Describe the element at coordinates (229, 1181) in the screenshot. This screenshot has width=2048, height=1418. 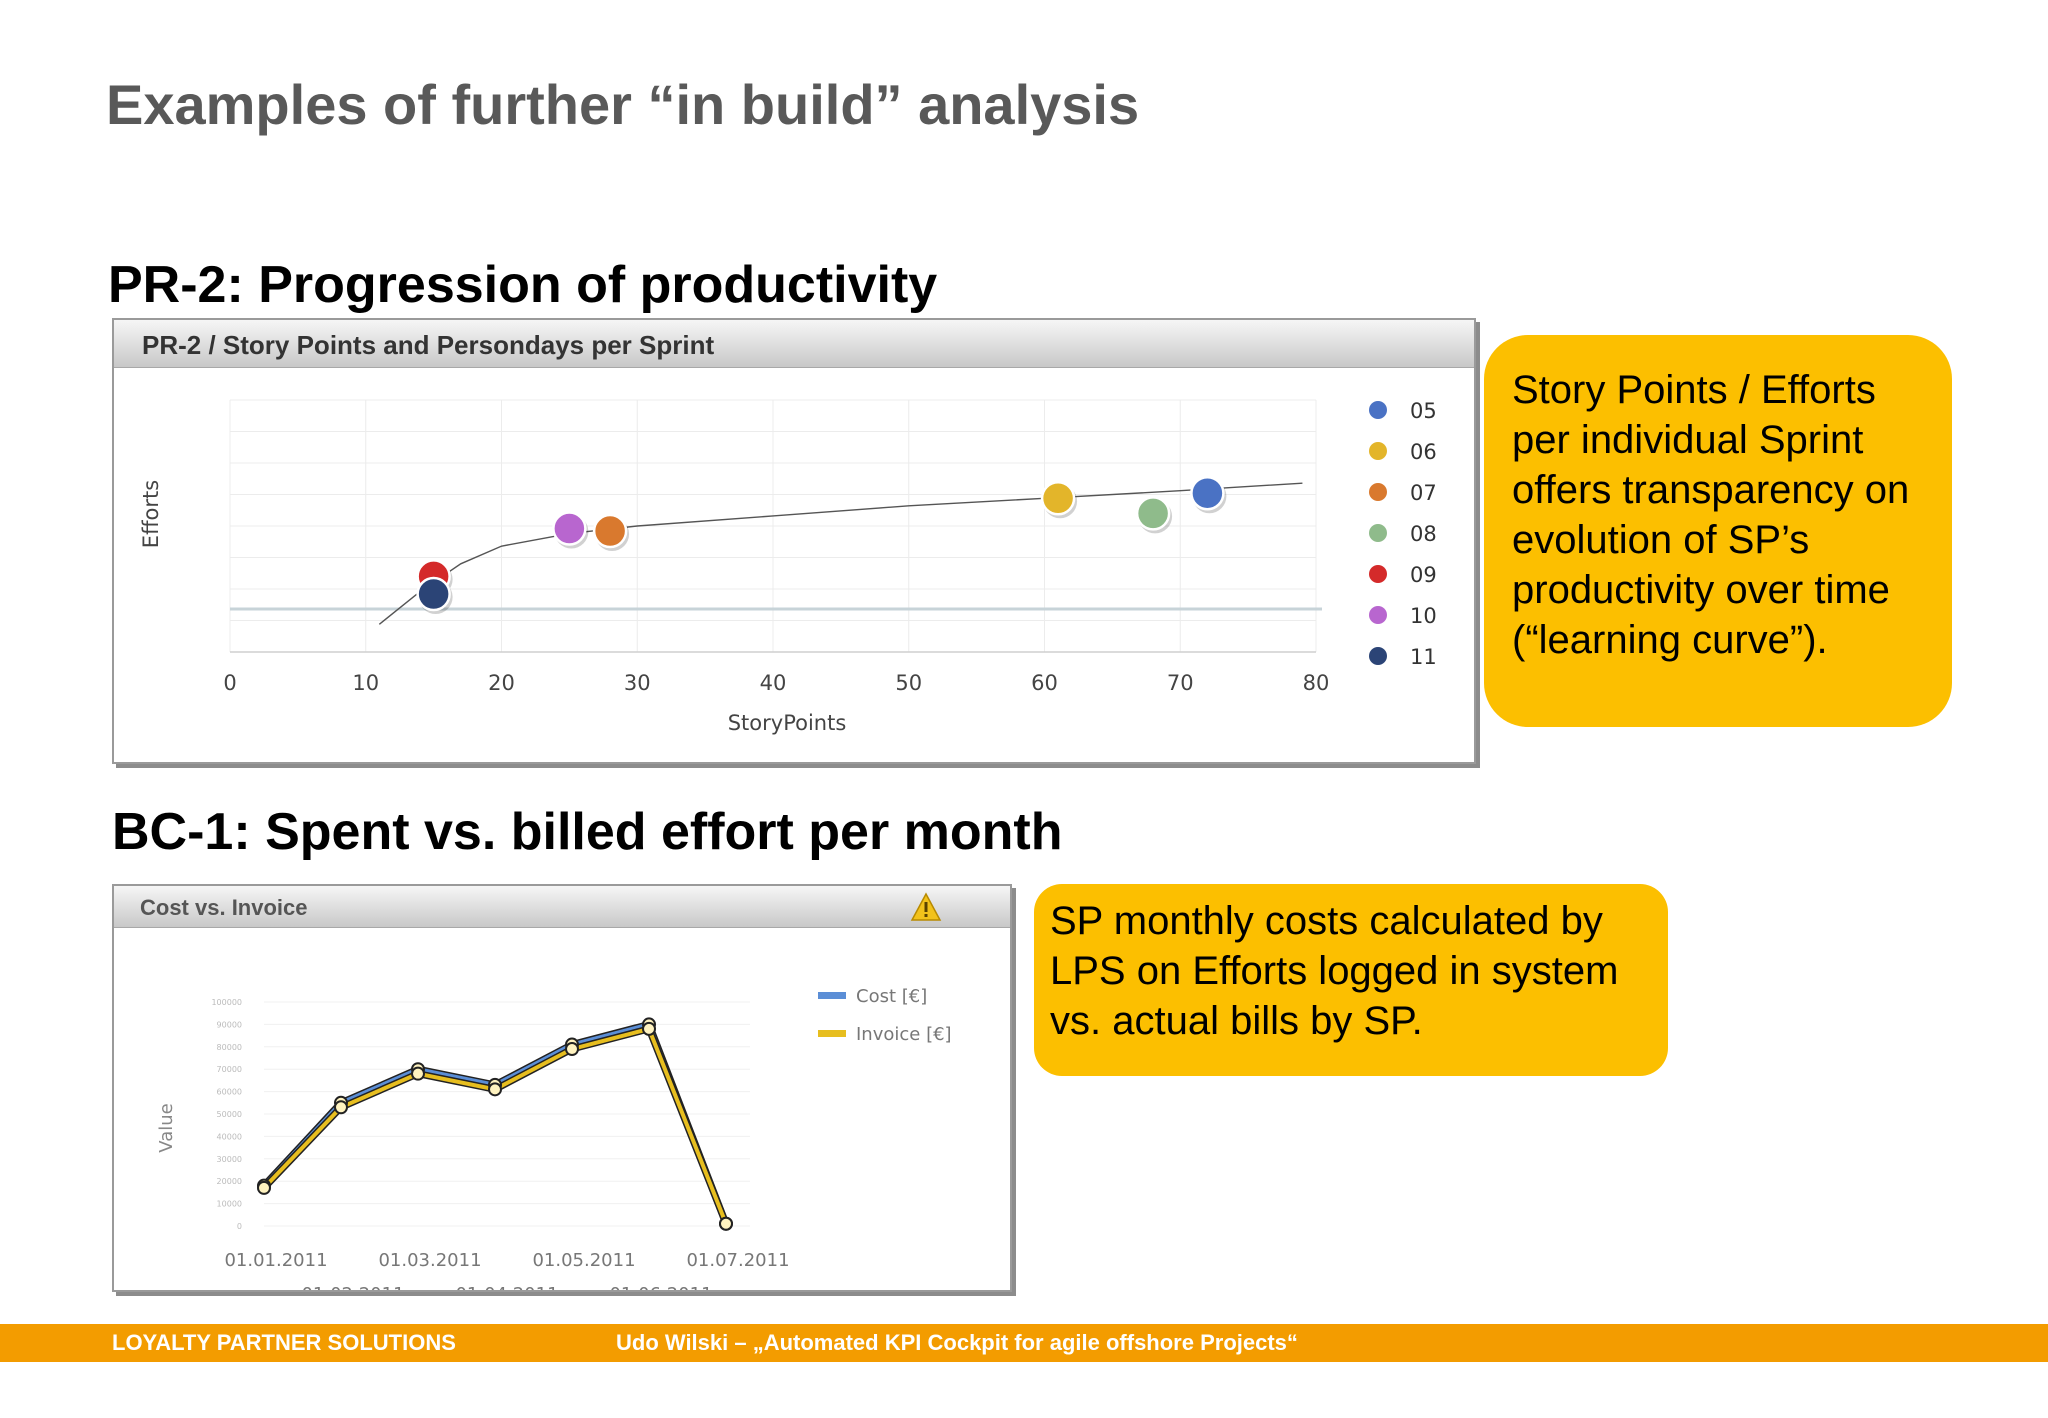
I see `y-tick-label: 20000` at that location.